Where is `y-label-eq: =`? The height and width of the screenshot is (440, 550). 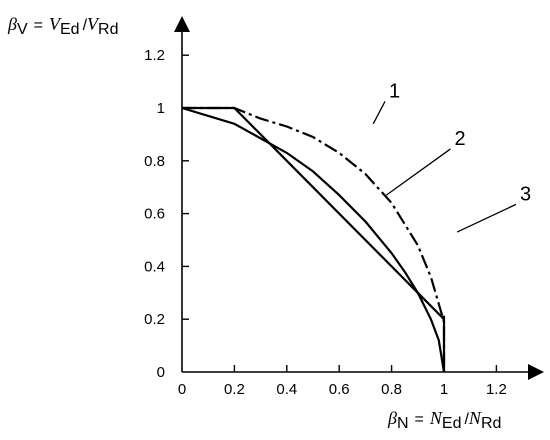 y-label-eq: = is located at coordinates (38, 25).